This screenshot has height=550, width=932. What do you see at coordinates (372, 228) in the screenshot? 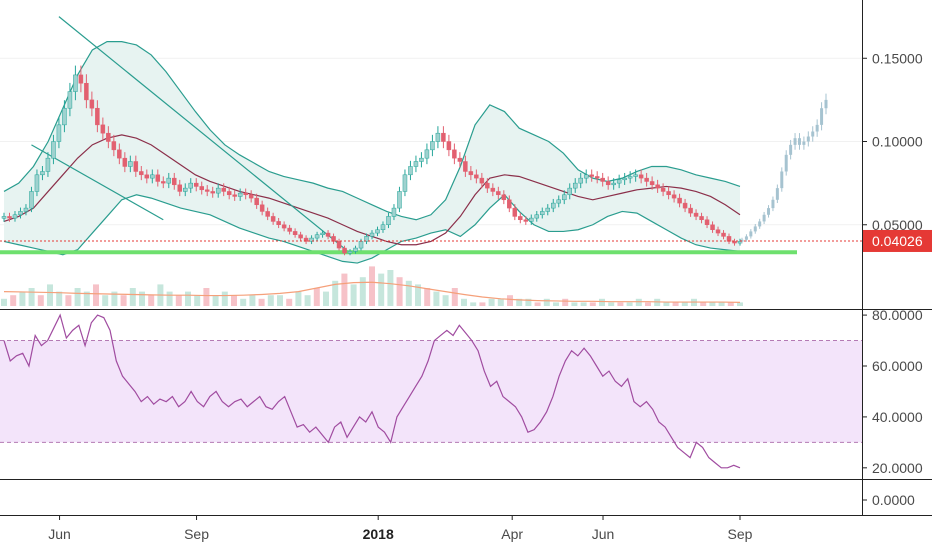
I see `bollinger-lower` at bounding box center [372, 228].